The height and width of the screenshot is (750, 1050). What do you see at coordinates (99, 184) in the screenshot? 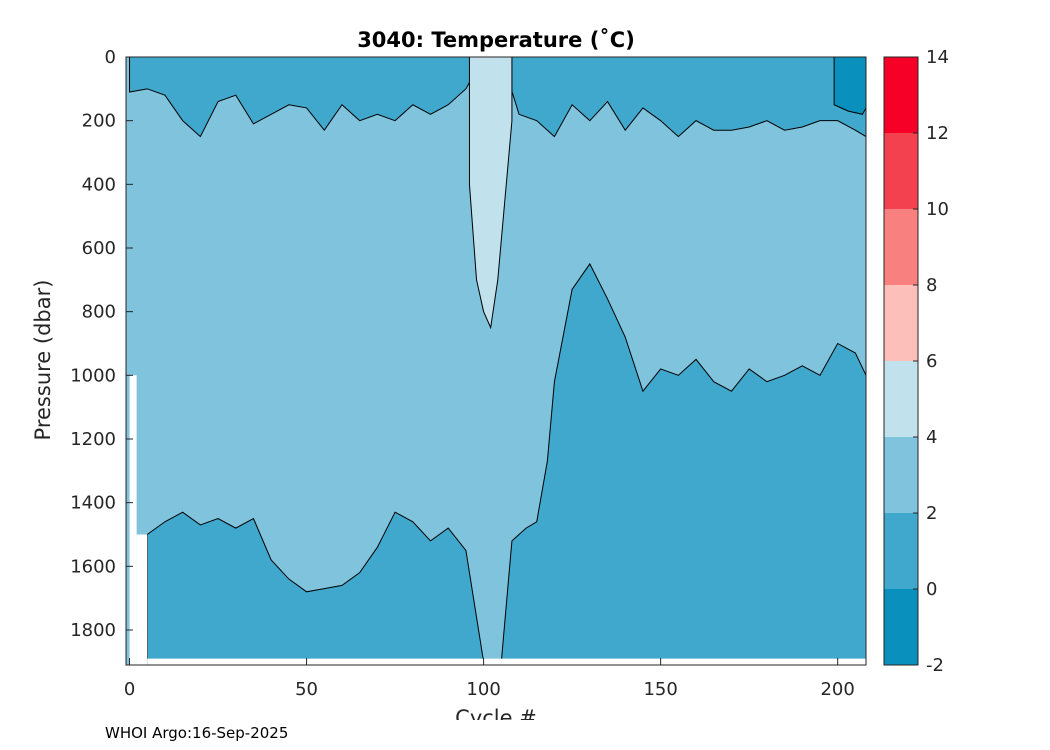
I see `y-tick-label: 400` at bounding box center [99, 184].